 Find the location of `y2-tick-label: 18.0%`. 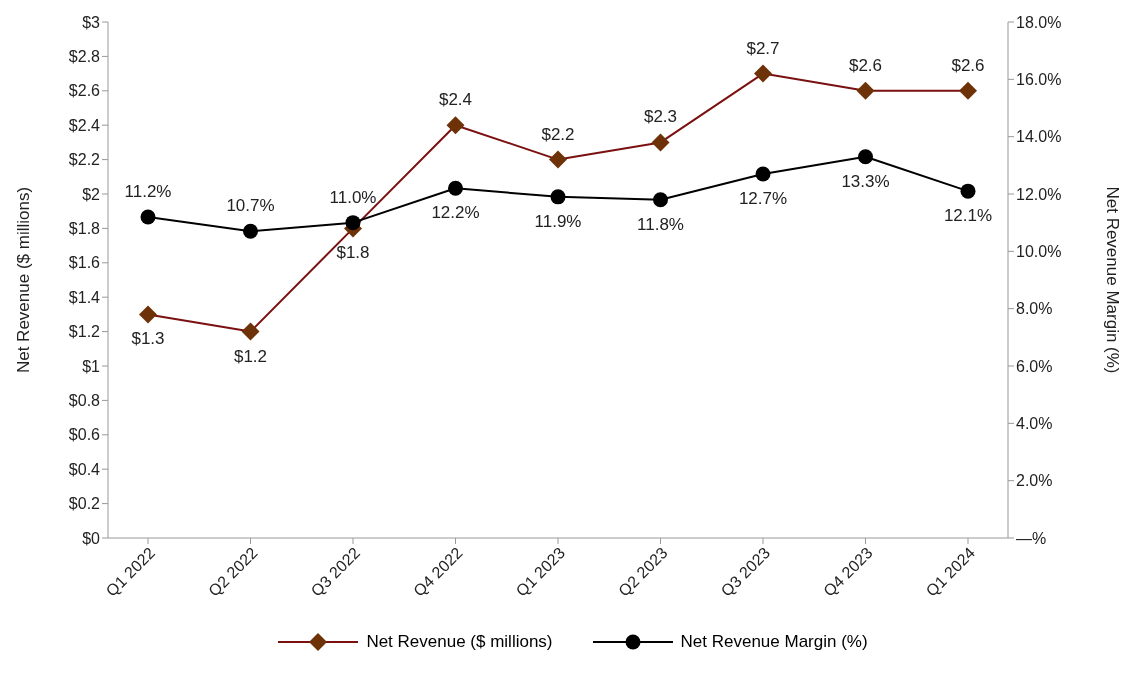

y2-tick-label: 18.0% is located at coordinates (1039, 22).